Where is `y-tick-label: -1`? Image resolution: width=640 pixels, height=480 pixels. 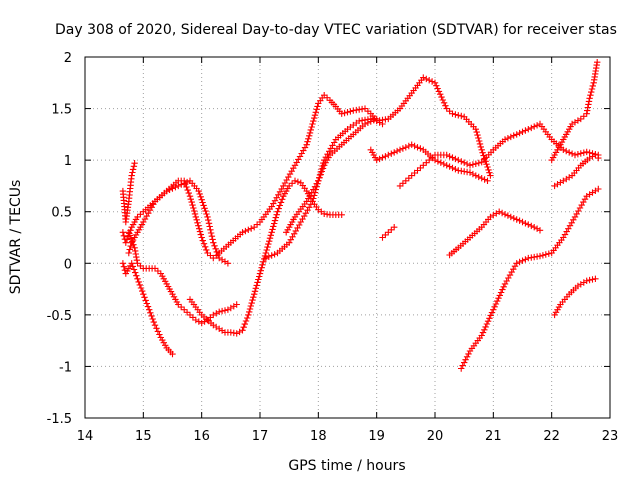
y-tick-label: -1 is located at coordinates (65, 367).